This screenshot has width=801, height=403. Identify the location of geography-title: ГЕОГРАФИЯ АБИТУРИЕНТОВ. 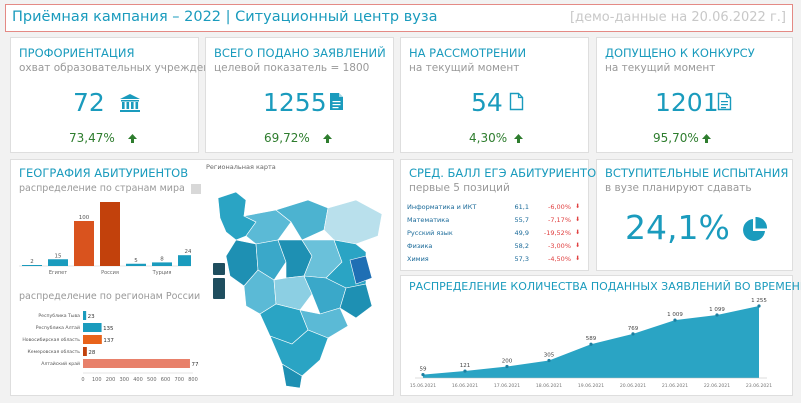
(104, 173).